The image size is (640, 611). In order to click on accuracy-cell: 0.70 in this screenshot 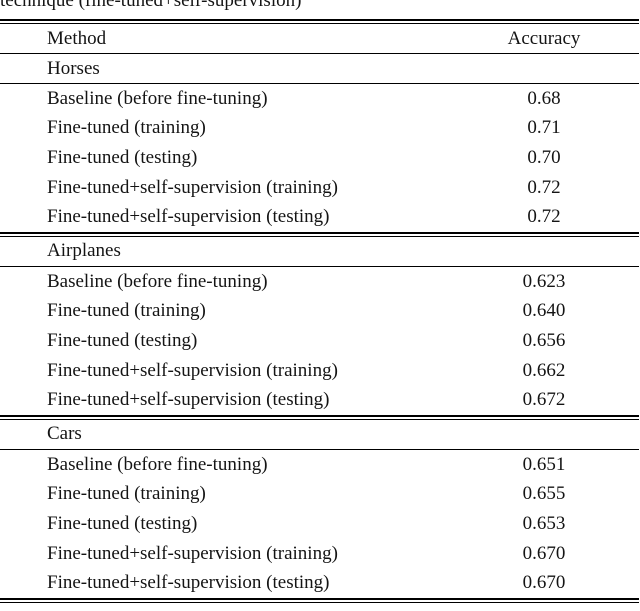, I will do `click(544, 157)`.